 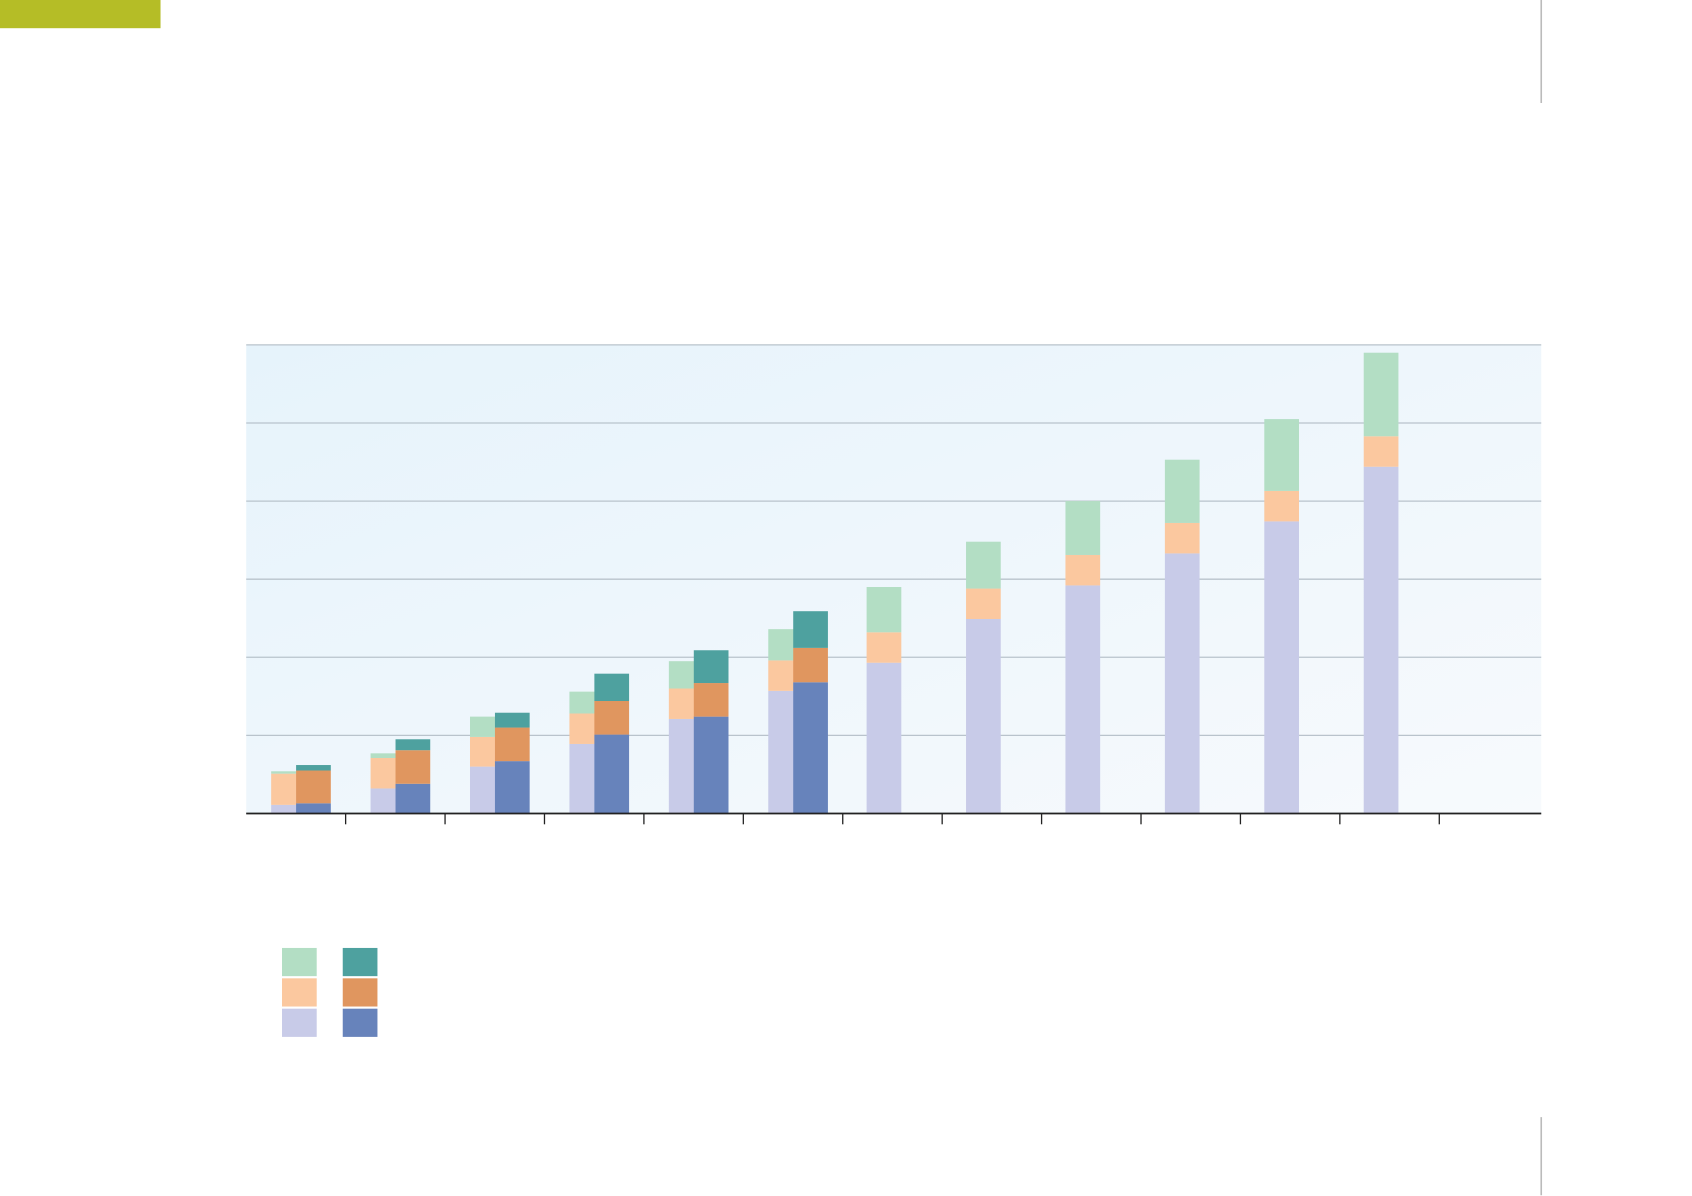 What do you see at coordinates (80, 14) in the screenshot?
I see `header-tab` at bounding box center [80, 14].